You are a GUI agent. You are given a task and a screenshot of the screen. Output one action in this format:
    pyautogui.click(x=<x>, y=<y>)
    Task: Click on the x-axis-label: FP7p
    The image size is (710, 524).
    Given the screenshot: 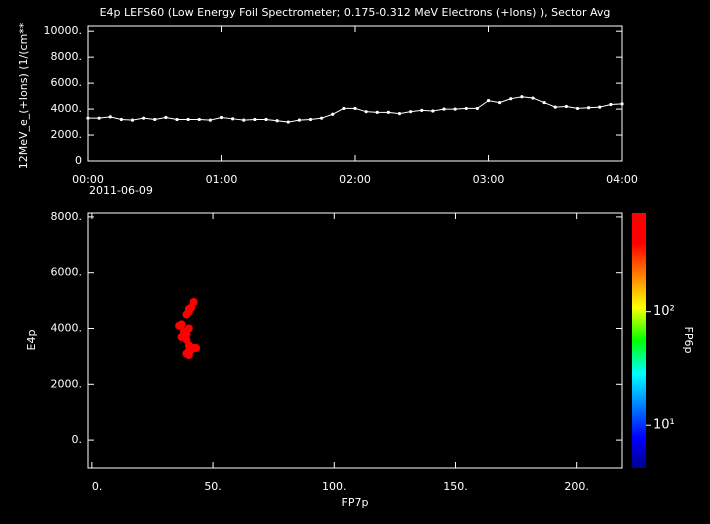 What is the action you would take?
    pyautogui.click(x=355, y=502)
    